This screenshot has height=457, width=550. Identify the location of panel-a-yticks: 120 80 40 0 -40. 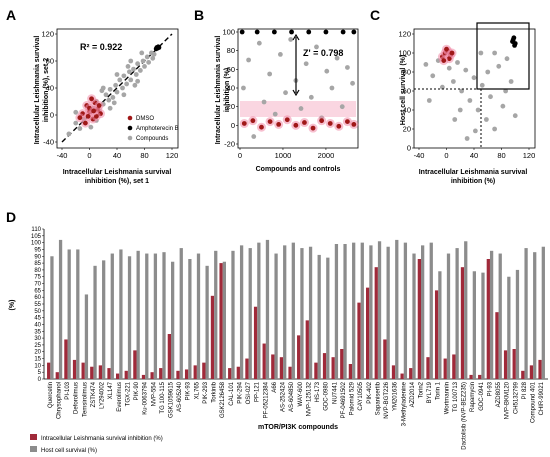
(49, 88).